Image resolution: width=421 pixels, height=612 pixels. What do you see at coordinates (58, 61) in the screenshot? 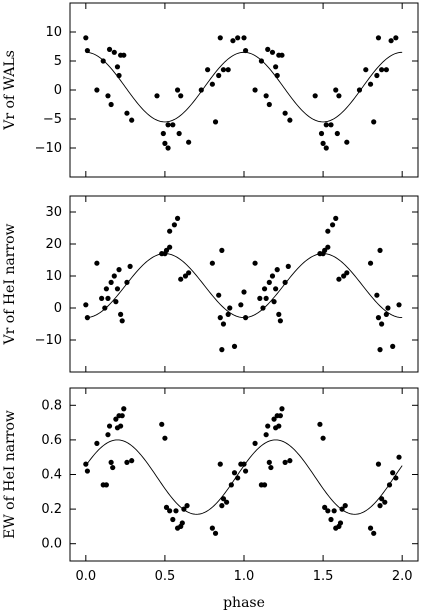
I see `y-tick-label: 5` at bounding box center [58, 61].